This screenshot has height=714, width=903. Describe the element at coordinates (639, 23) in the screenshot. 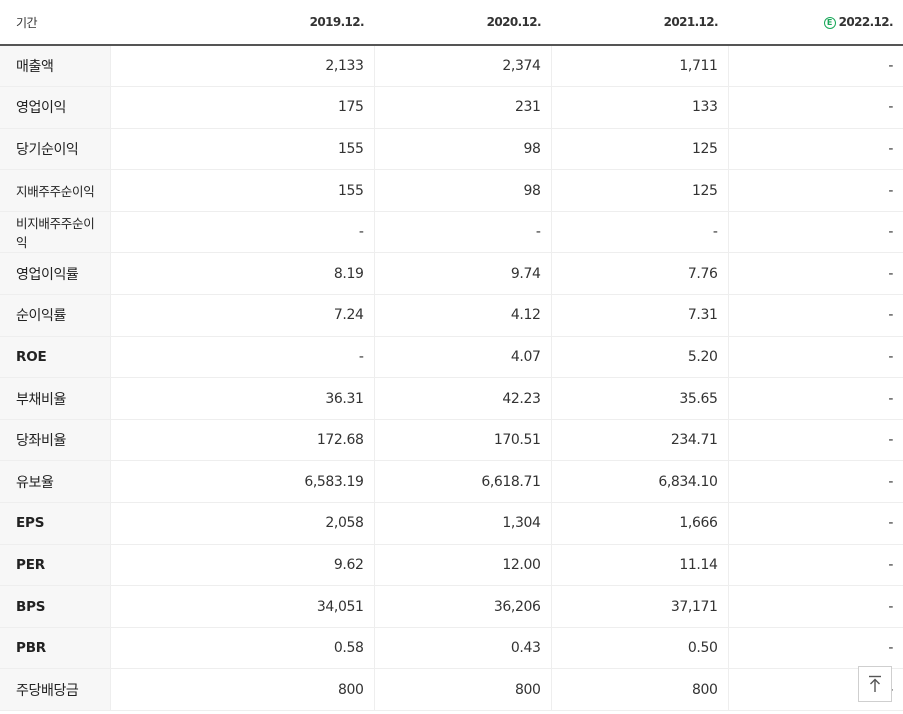

I see `period-header-2021: 2021.12.` at that location.